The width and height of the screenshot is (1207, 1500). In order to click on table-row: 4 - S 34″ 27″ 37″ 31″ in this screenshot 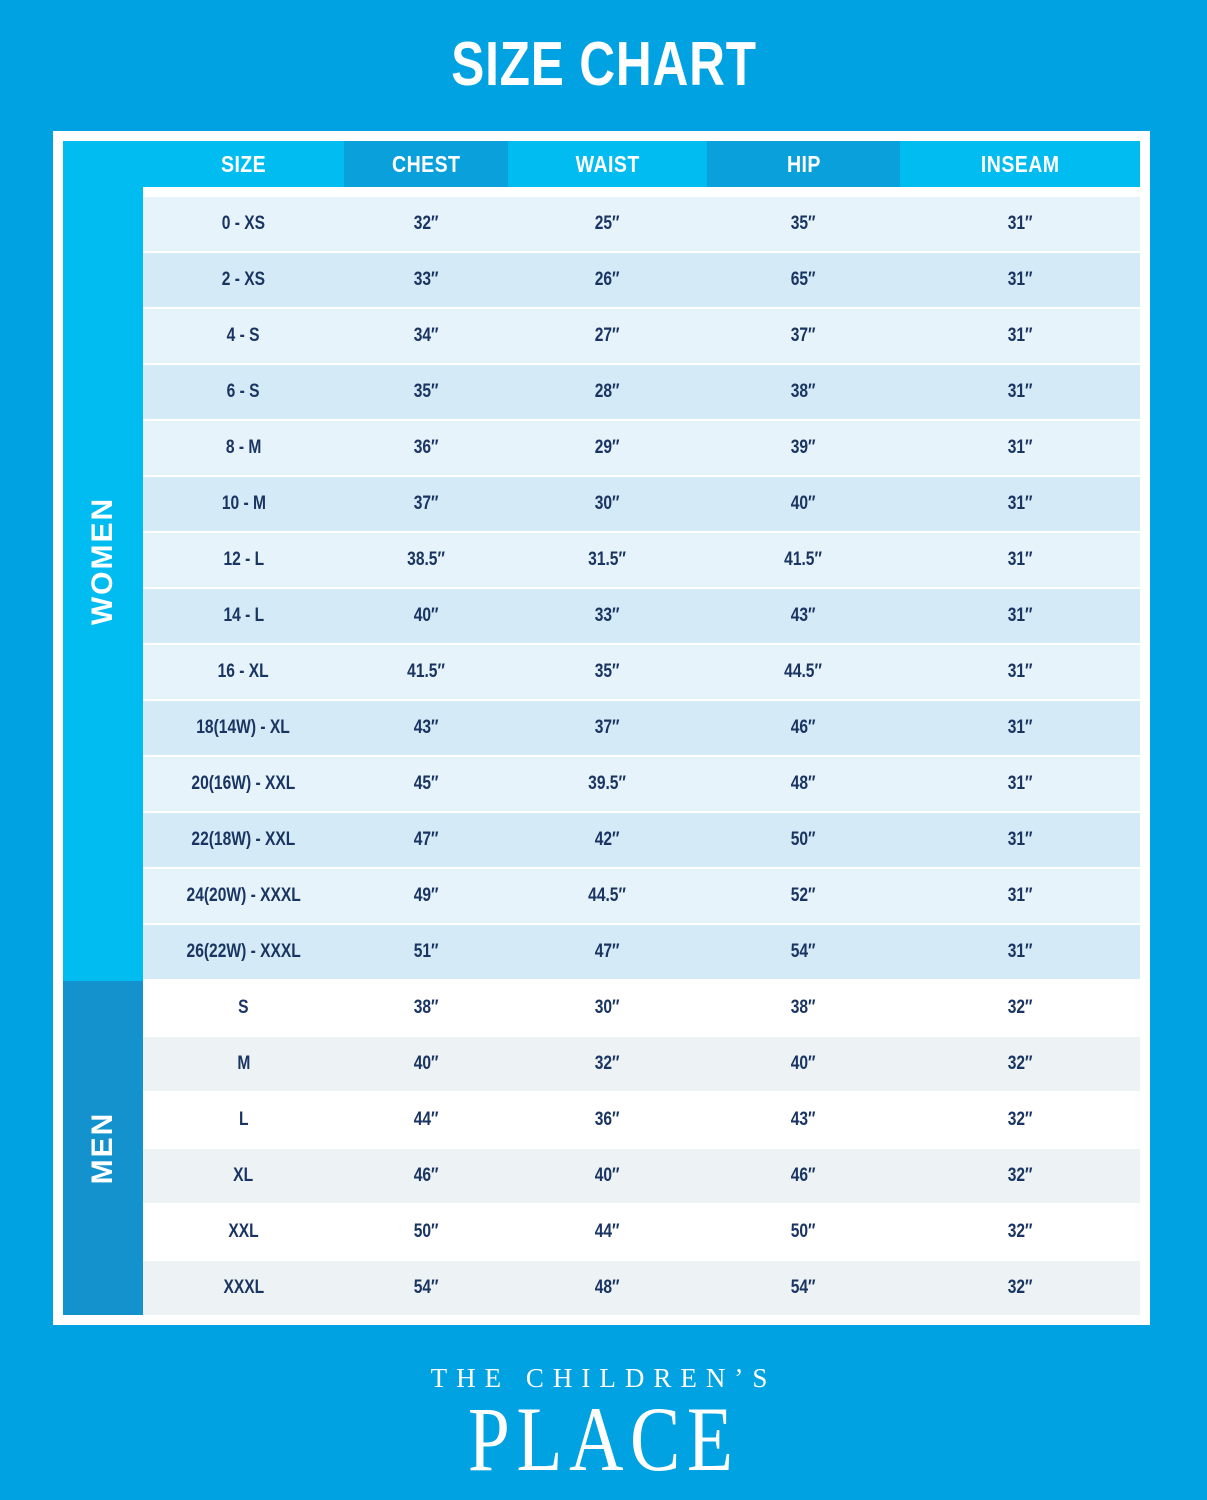, I will do `click(641, 336)`.